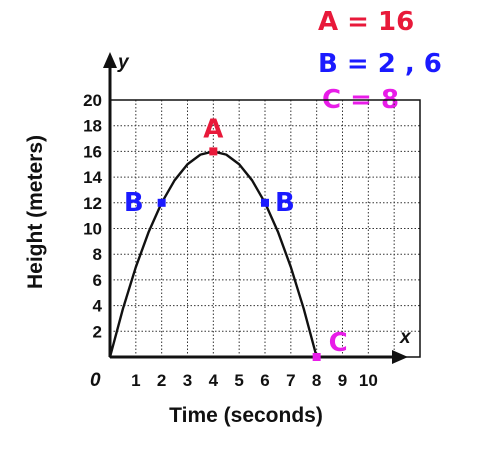 This screenshot has height=451, width=485. I want to click on y-tick-label: 12, so click(92, 203).